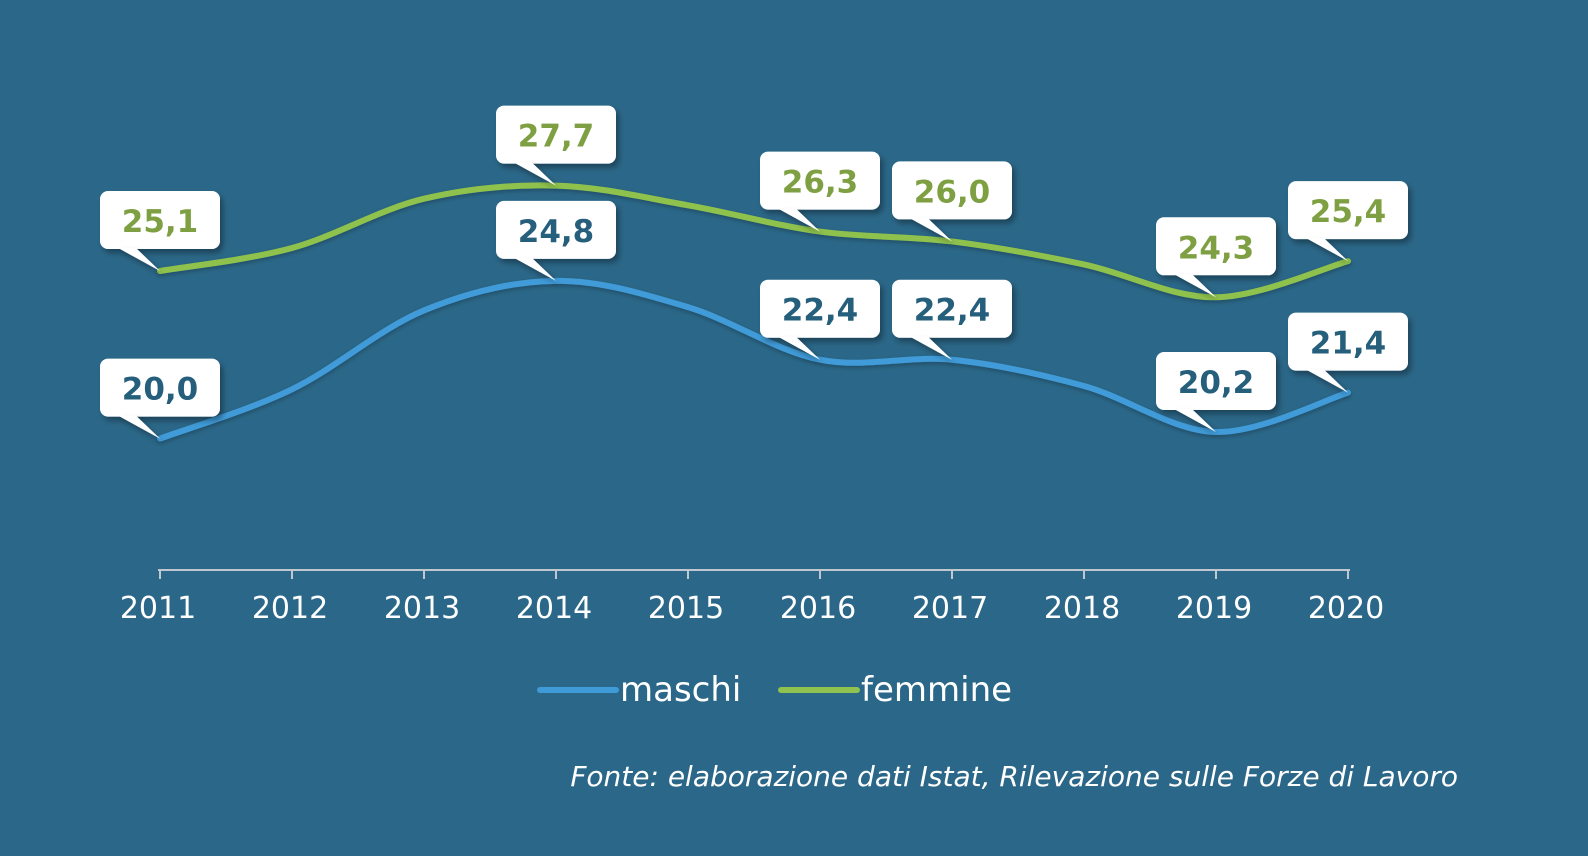  What do you see at coordinates (754, 359) in the screenshot?
I see `series-line-maschi` at bounding box center [754, 359].